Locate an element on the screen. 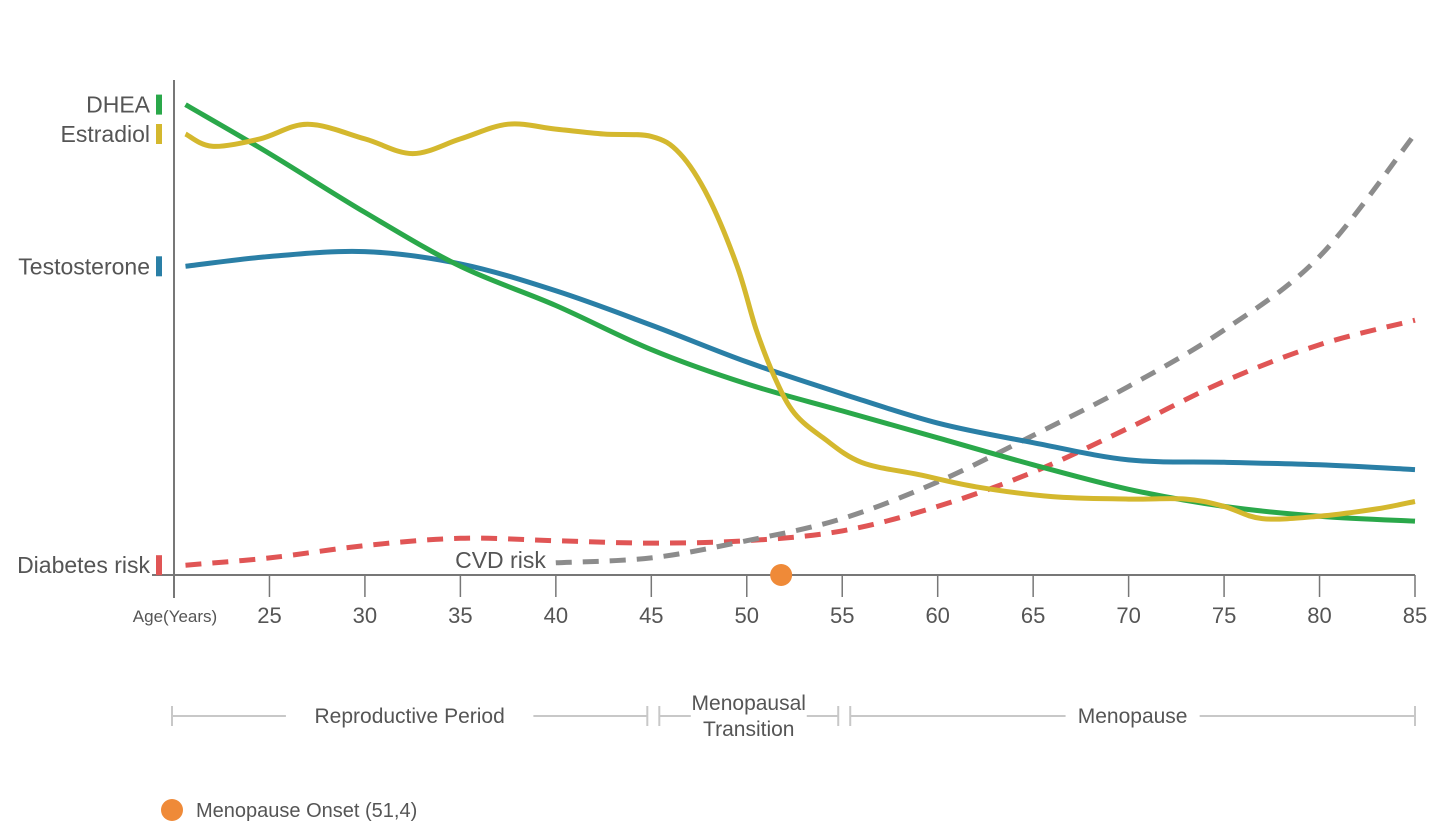 This screenshot has height=825, width=1430. x-tick-label-25: 25 is located at coordinates (269, 615).